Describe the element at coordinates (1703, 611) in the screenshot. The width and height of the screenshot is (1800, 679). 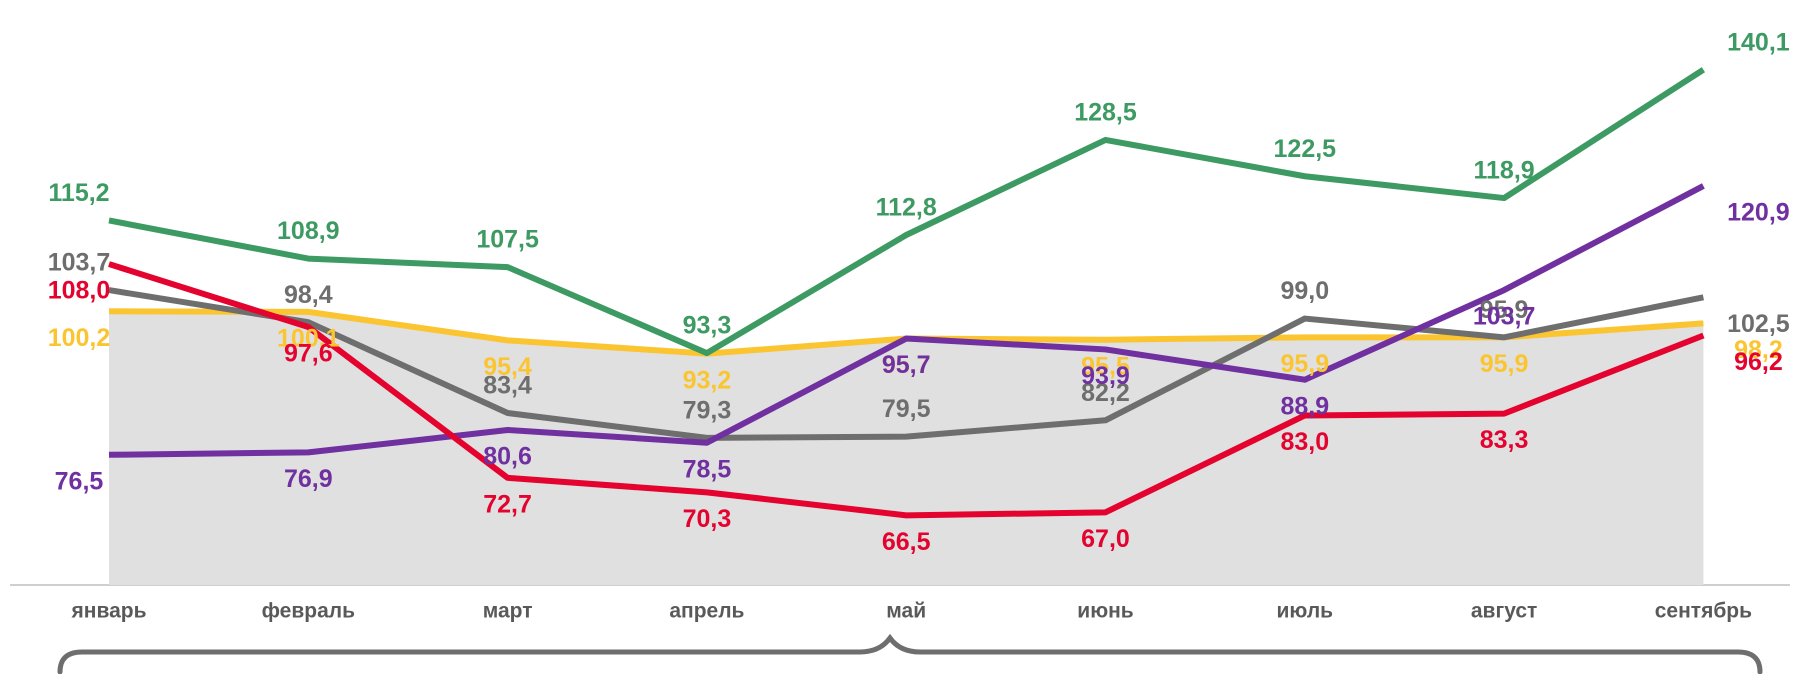
I see `x-tick-label: сентябрь` at that location.